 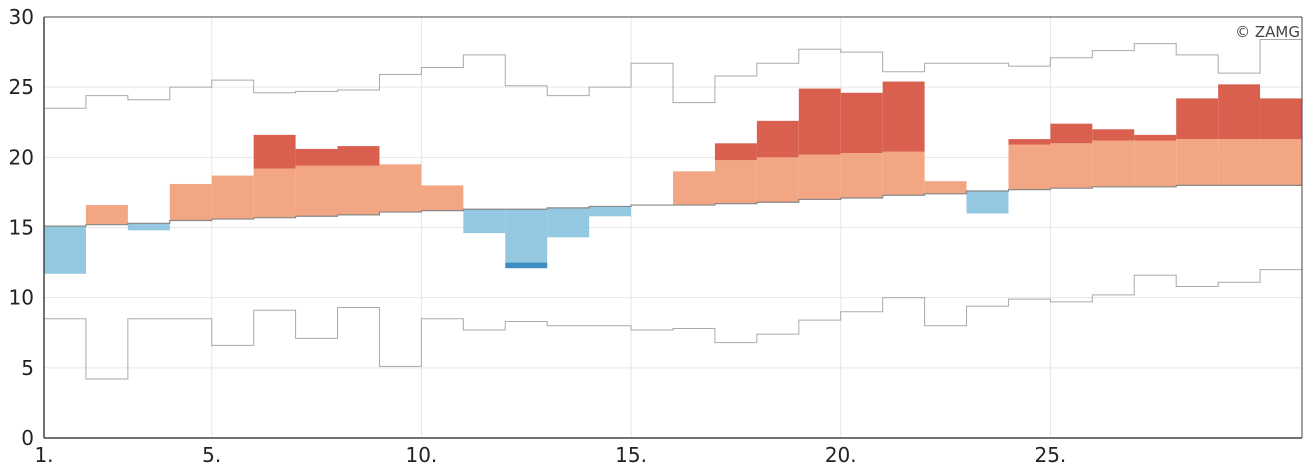 I want to click on y-tick-label: 0, so click(x=27, y=438).